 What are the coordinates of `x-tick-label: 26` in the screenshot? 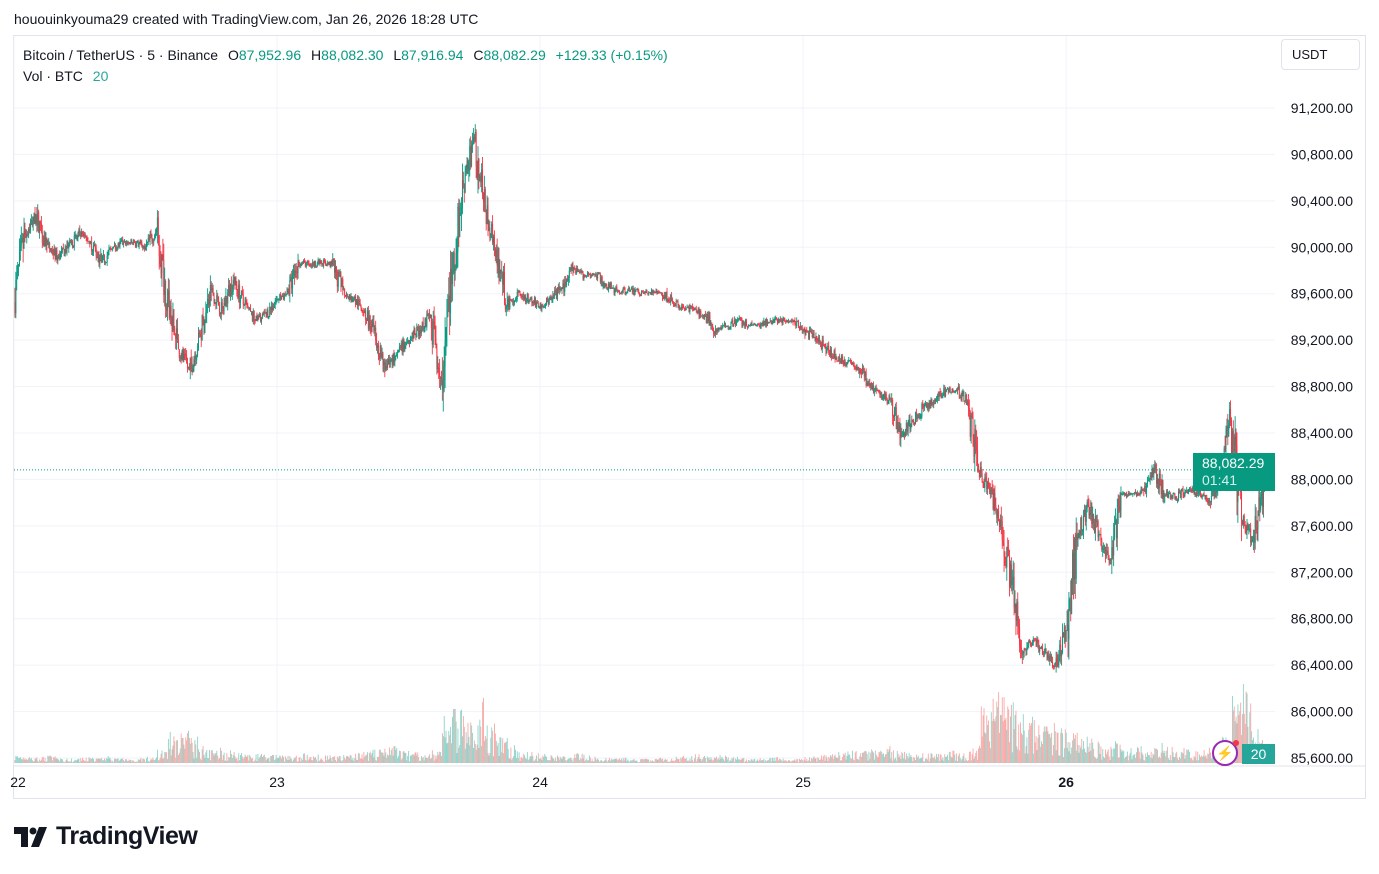 It's located at (1066, 782).